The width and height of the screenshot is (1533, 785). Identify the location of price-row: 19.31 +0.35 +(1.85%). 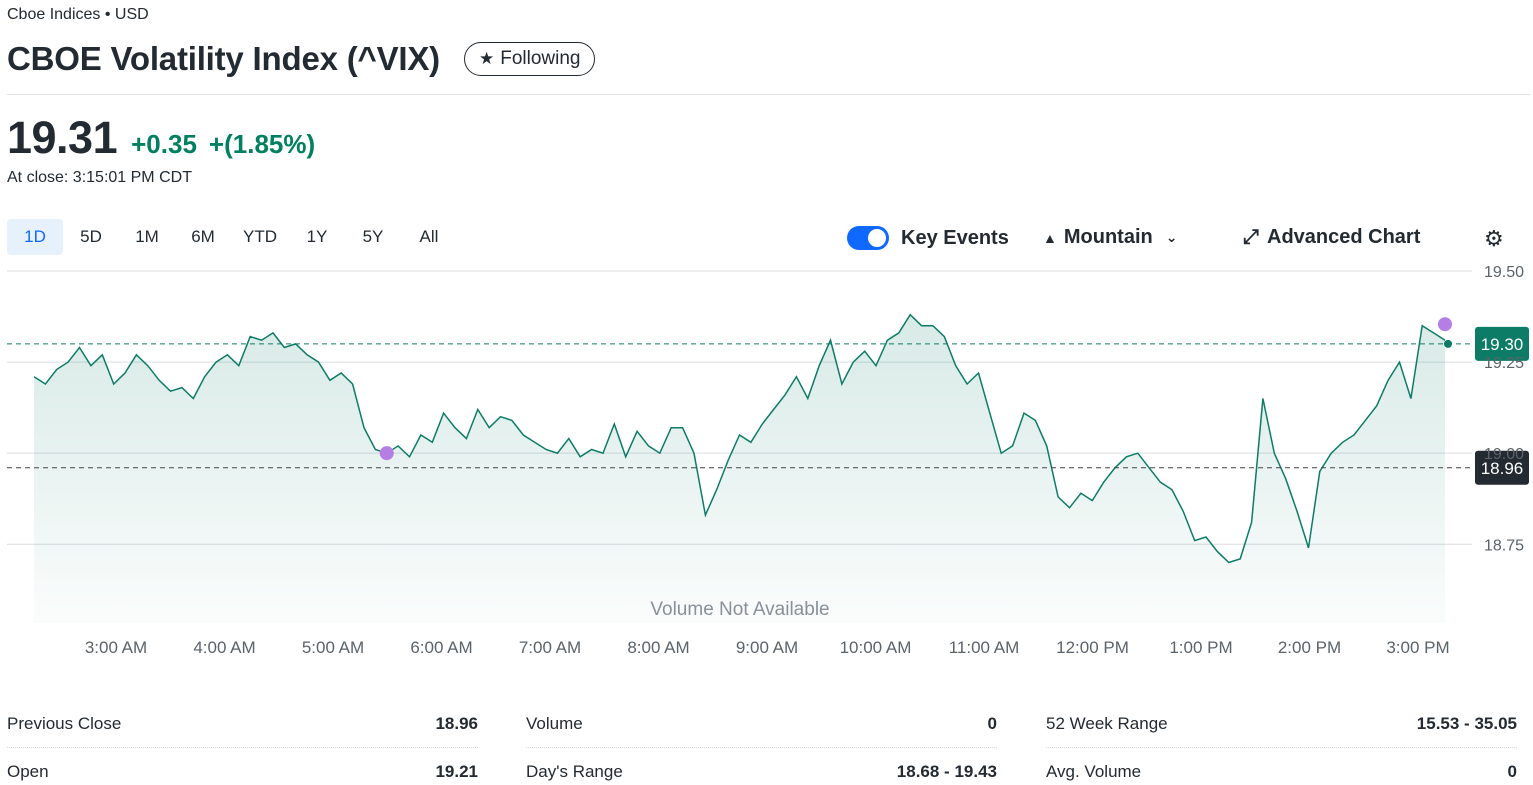
(161, 138).